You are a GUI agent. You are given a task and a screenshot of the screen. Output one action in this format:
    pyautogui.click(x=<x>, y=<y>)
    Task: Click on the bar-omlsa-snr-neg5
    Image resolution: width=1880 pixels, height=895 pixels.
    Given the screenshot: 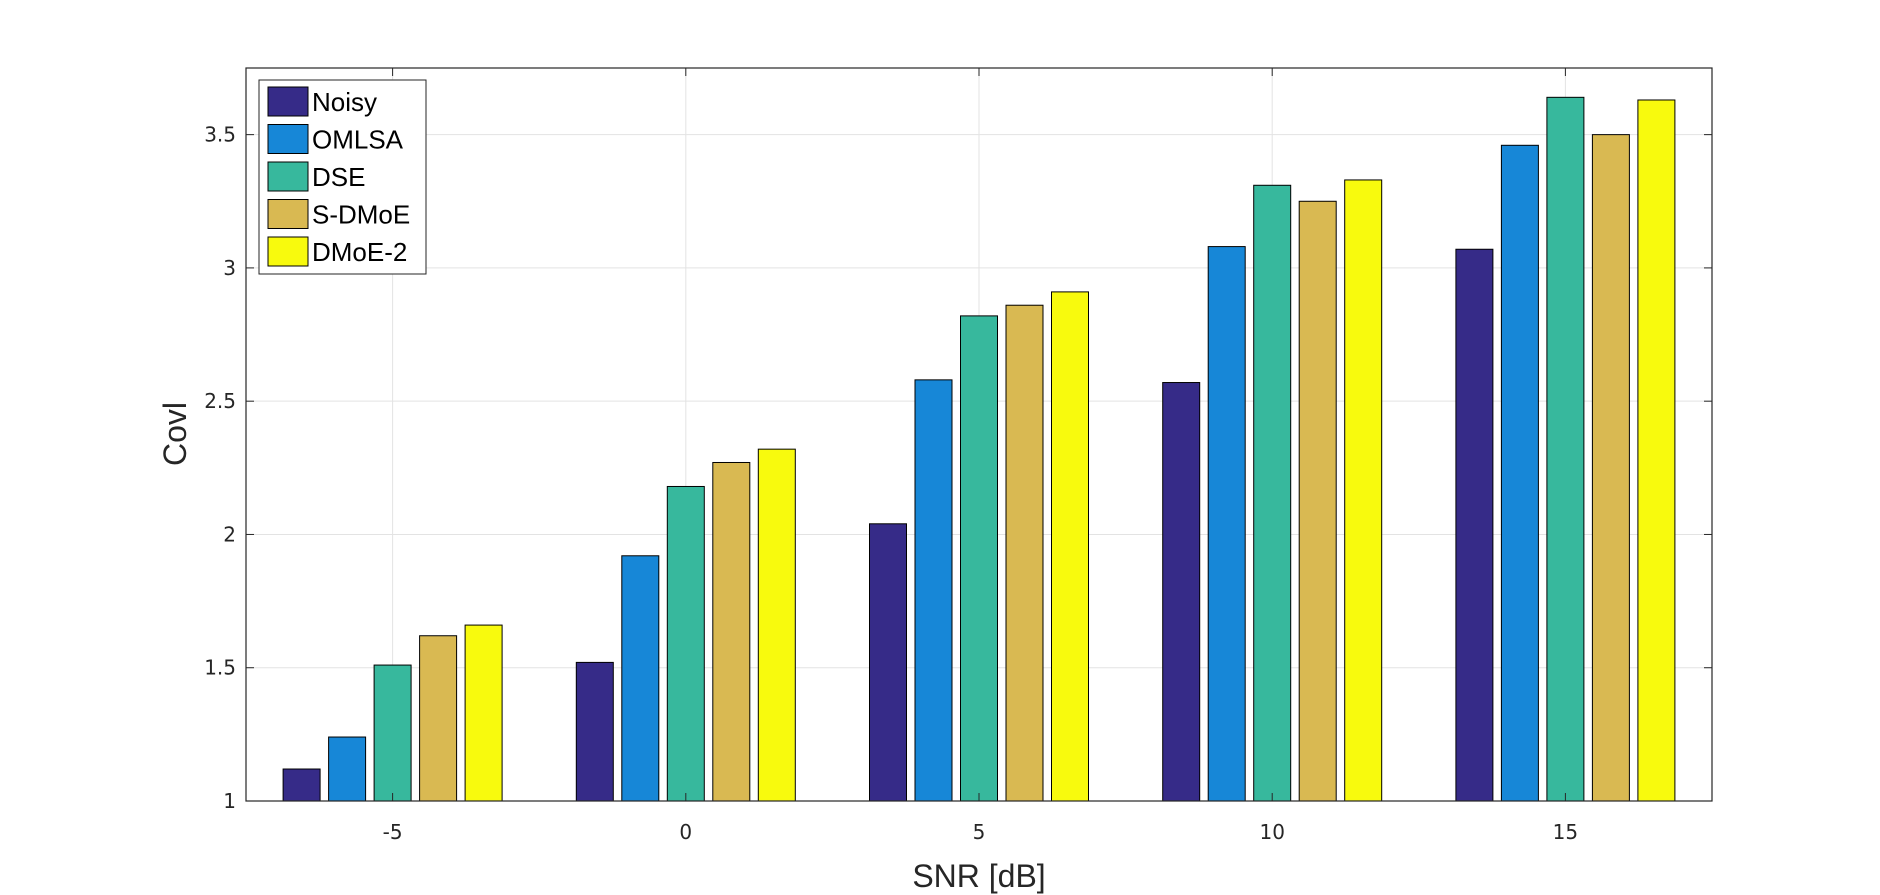 What is the action you would take?
    pyautogui.click(x=347, y=769)
    